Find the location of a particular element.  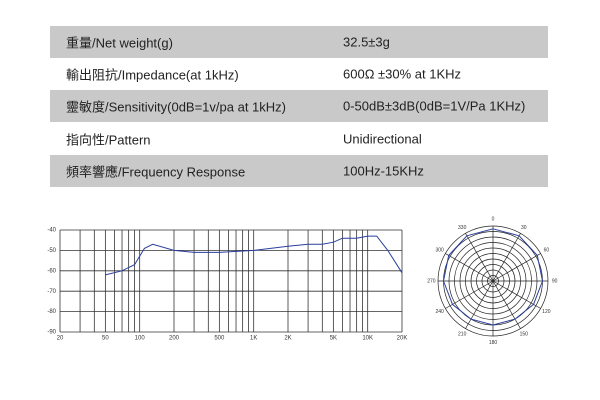

angle-label: 150 is located at coordinates (524, 335).